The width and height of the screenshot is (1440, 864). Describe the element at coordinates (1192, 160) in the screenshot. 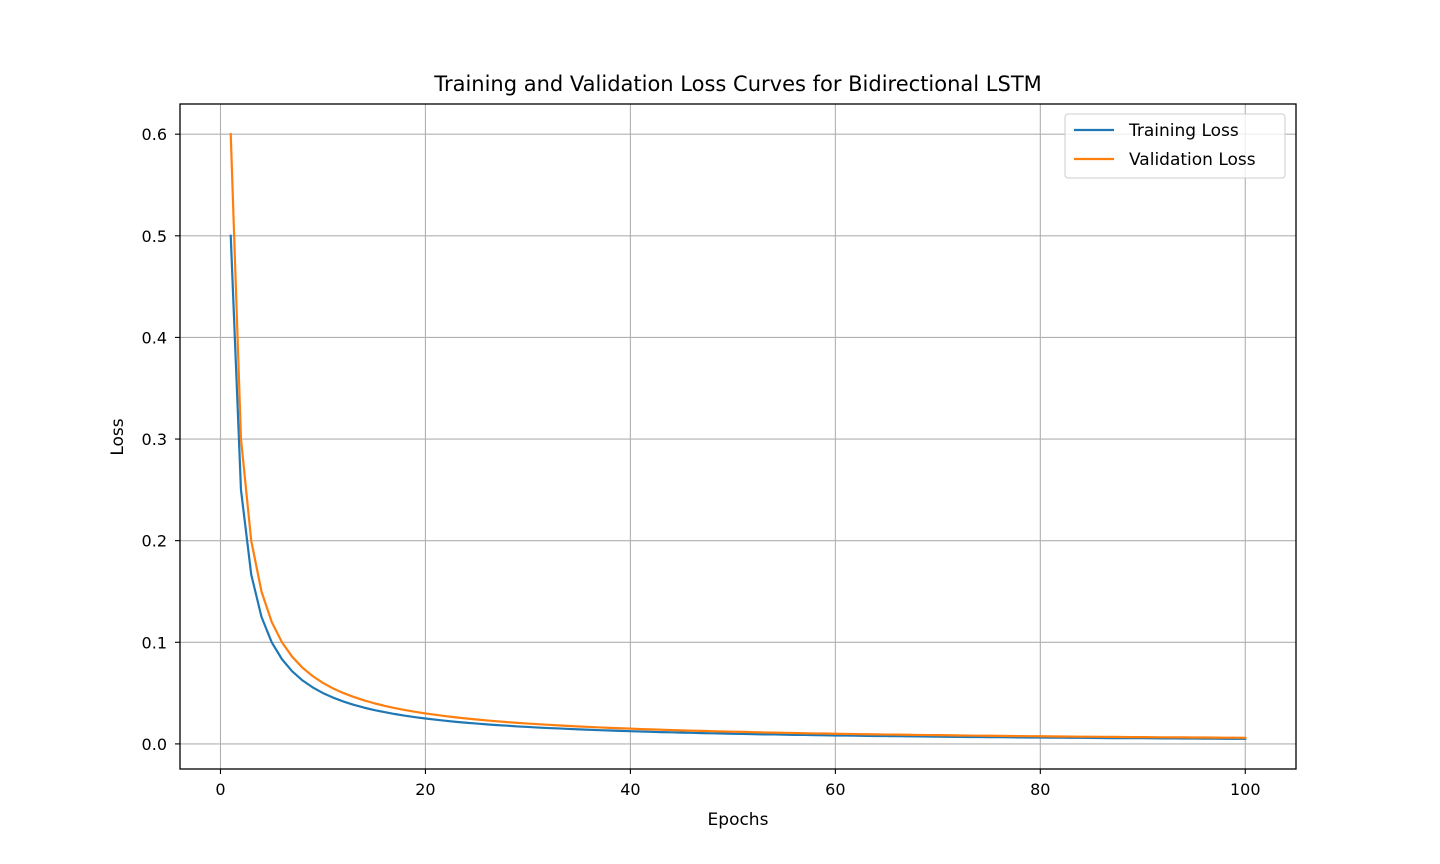

I see `legend-label: Validation Loss` at that location.